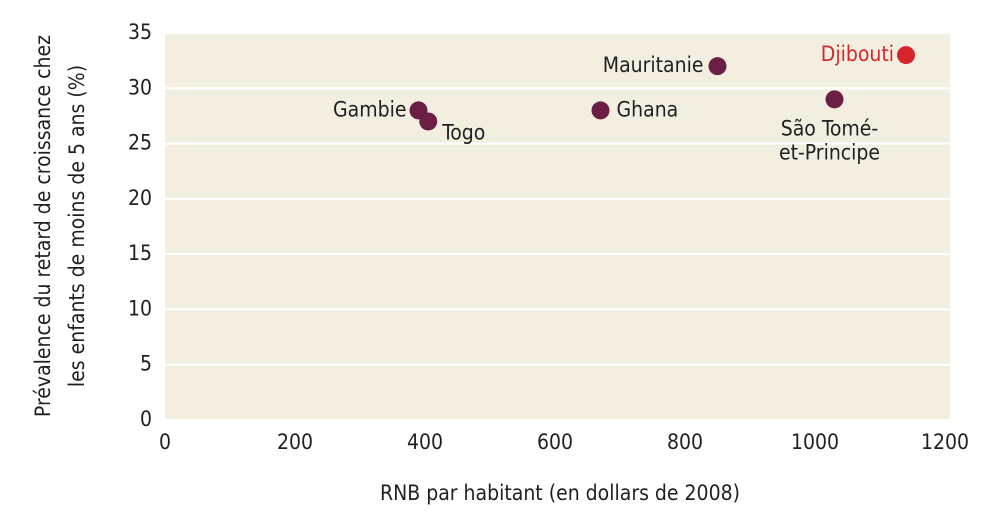 This screenshot has width=996, height=513. What do you see at coordinates (140, 198) in the screenshot?
I see `y-tick-label: 20` at bounding box center [140, 198].